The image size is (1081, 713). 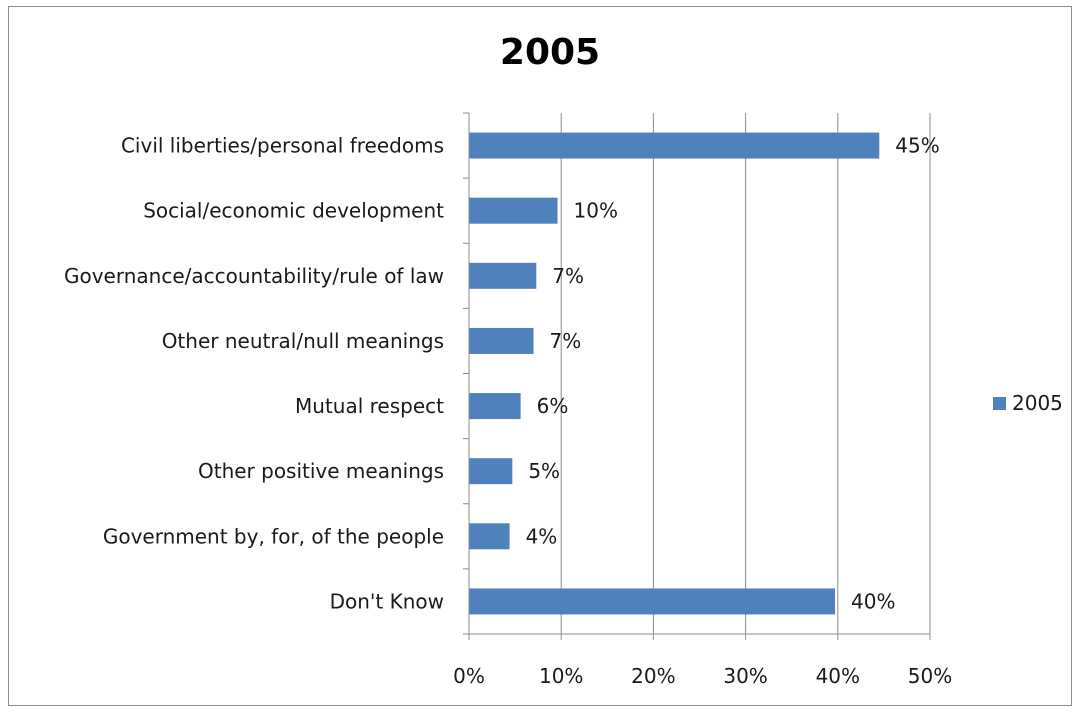 What do you see at coordinates (702, 676) in the screenshot?
I see `tick-labels: 0% 10% 20% 30% 40% 50%` at bounding box center [702, 676].